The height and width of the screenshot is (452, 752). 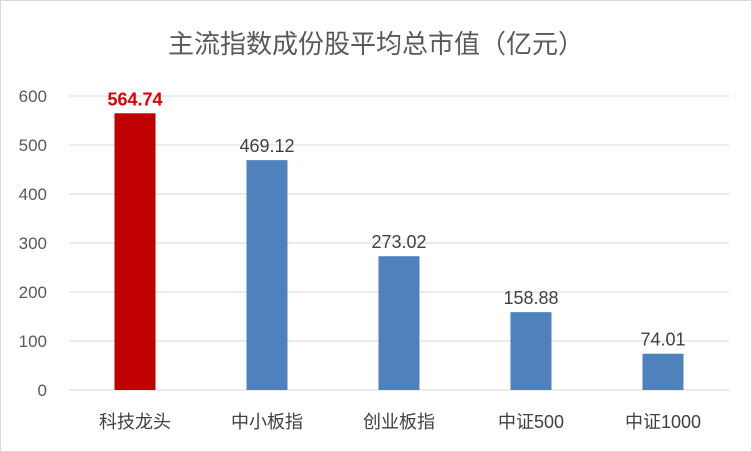 I want to click on y-tick-label: 100, so click(x=33, y=341).